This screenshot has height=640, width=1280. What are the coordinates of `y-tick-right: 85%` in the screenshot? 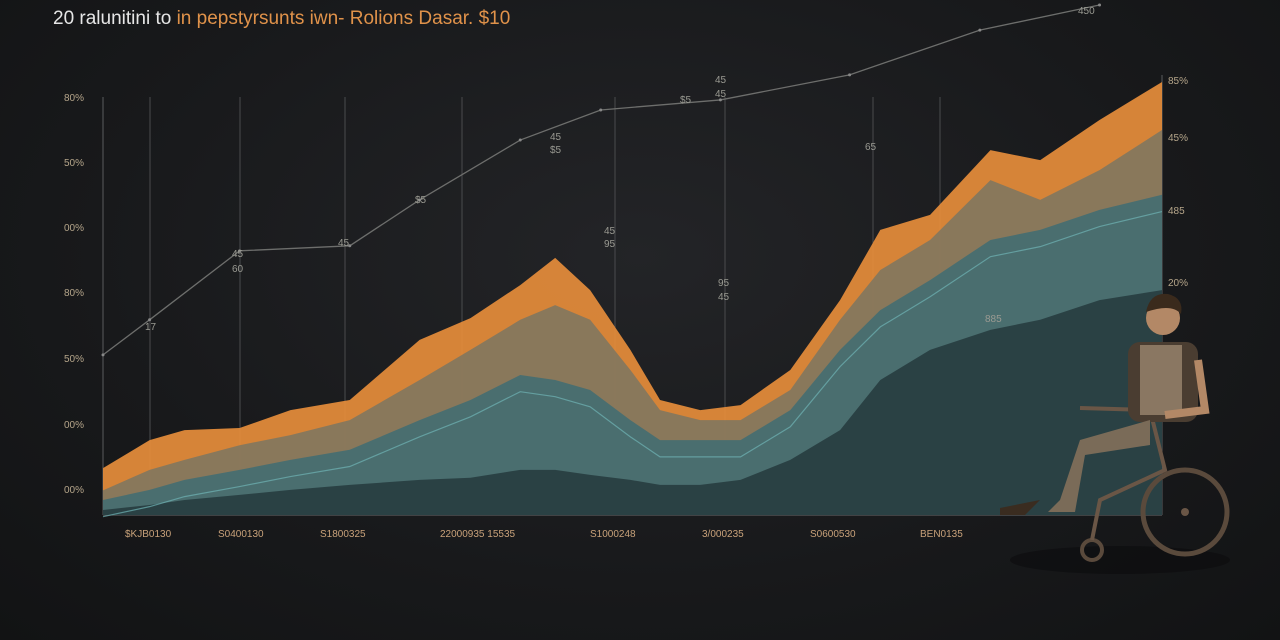 It's located at (1178, 81).